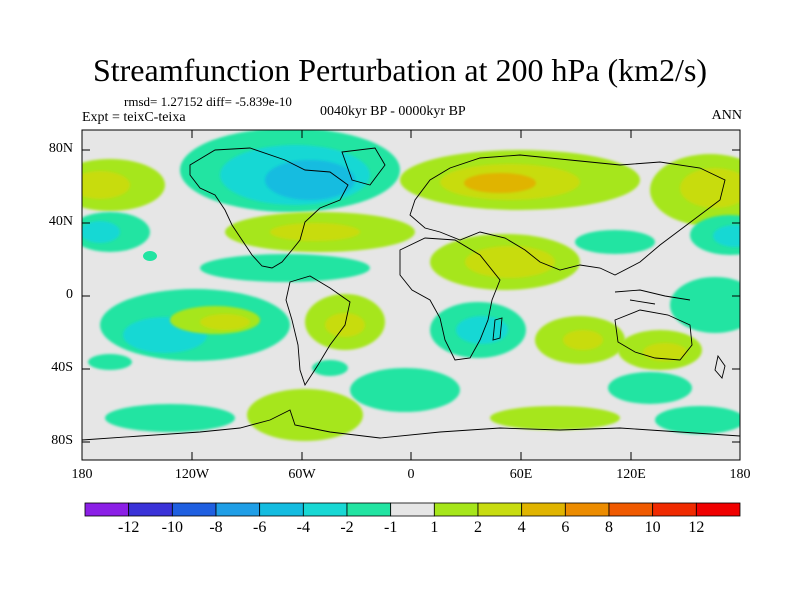  What do you see at coordinates (69, 294) in the screenshot?
I see `lat-label-0: 0` at bounding box center [69, 294].